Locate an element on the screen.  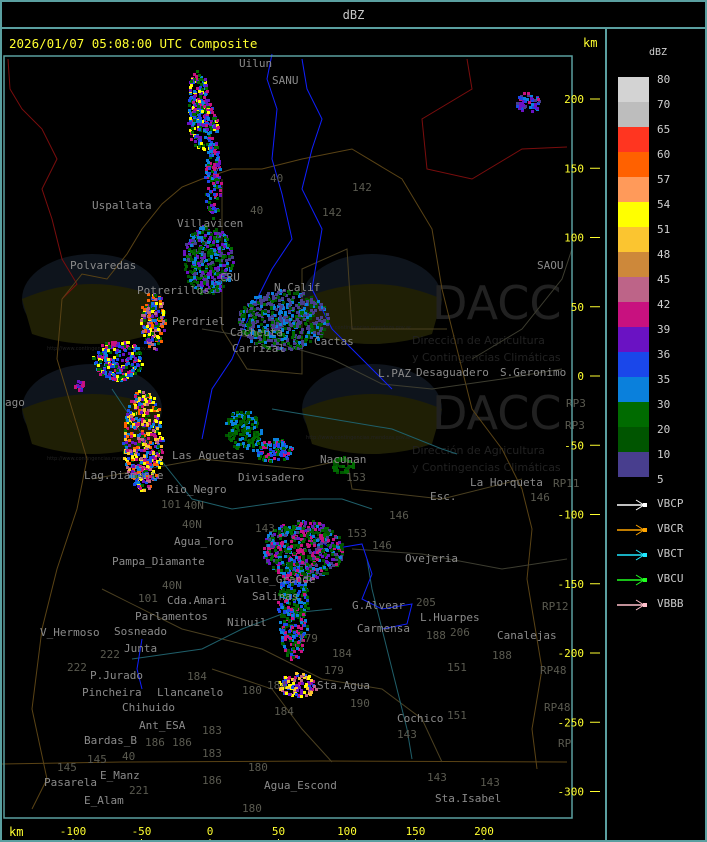
x-axis-unit: km is located at coordinates (16, 832).